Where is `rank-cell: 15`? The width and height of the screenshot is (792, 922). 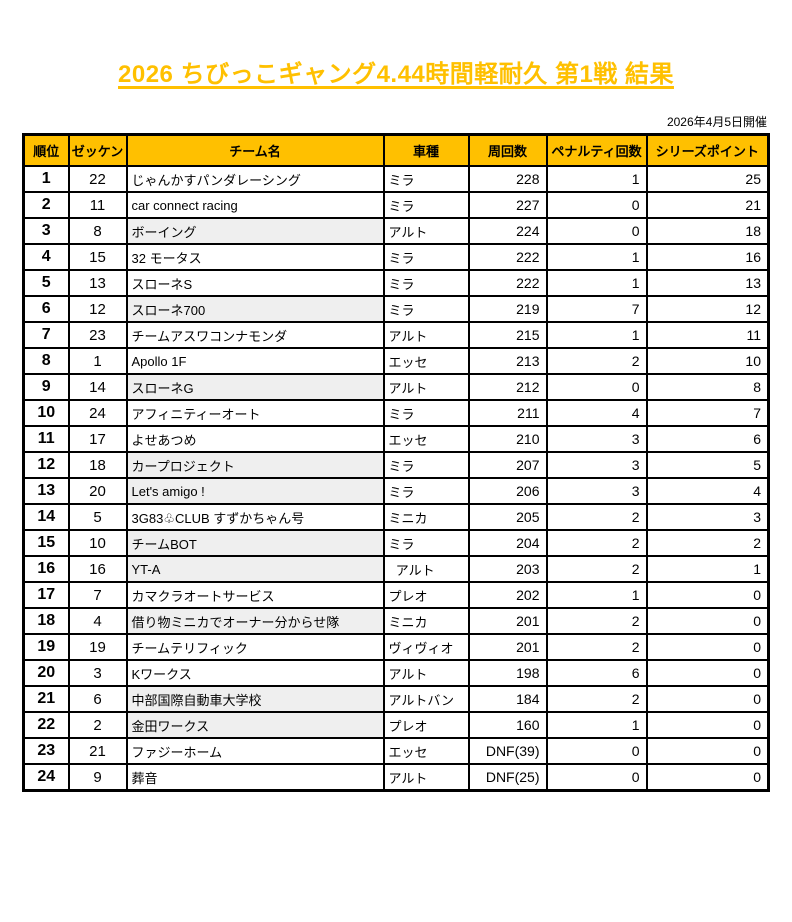
rank-cell: 15 is located at coordinates (46, 543).